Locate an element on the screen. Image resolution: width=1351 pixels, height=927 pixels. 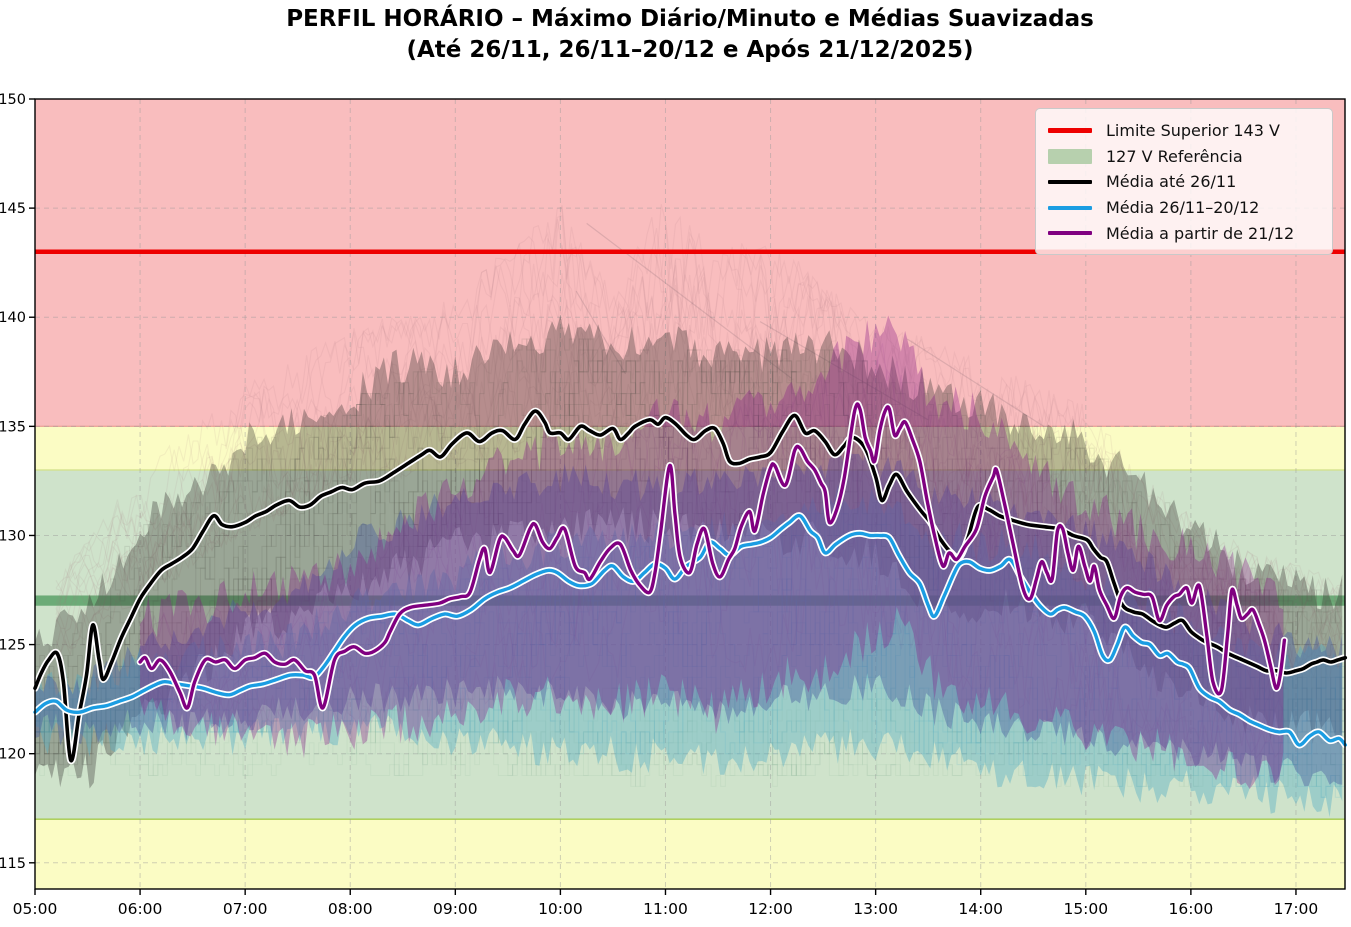
legend-item-4: Média a partir de 21/12 is located at coordinates (1184, 233).